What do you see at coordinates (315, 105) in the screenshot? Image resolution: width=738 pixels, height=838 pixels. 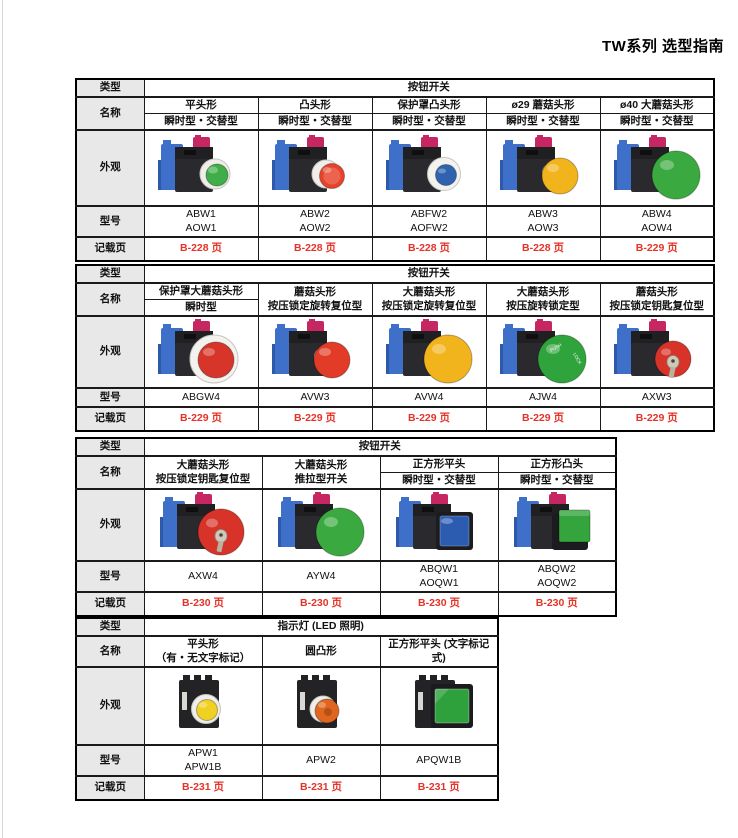 I see `column-name: 凸头形` at bounding box center [315, 105].